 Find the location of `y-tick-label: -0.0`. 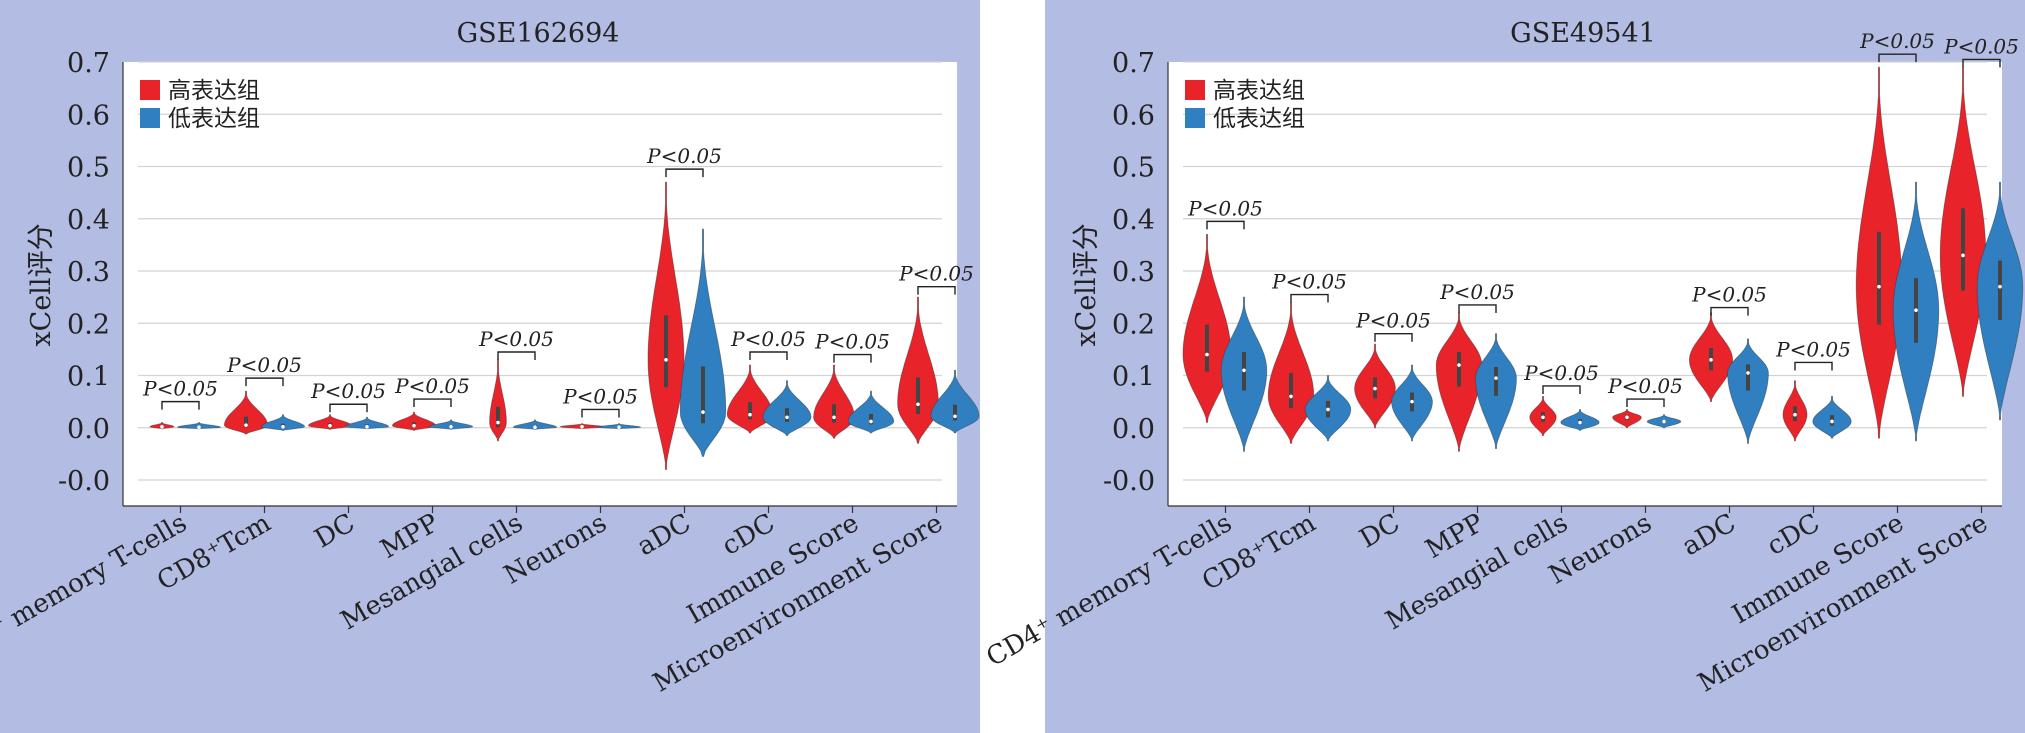

y-tick-label: -0.0 is located at coordinates (1129, 481).